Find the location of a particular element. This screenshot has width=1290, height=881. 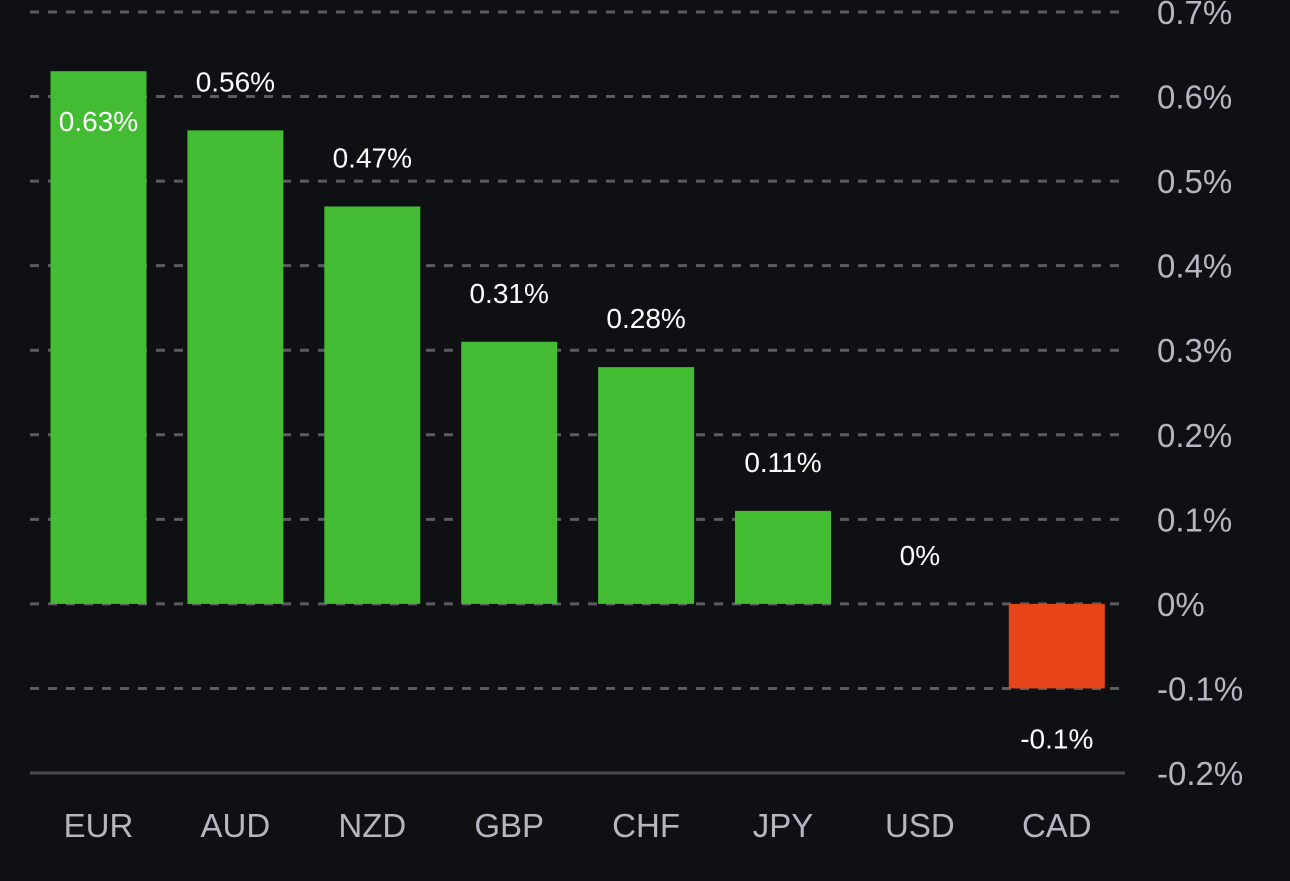

data-label-chf: 0.28% is located at coordinates (645, 318).